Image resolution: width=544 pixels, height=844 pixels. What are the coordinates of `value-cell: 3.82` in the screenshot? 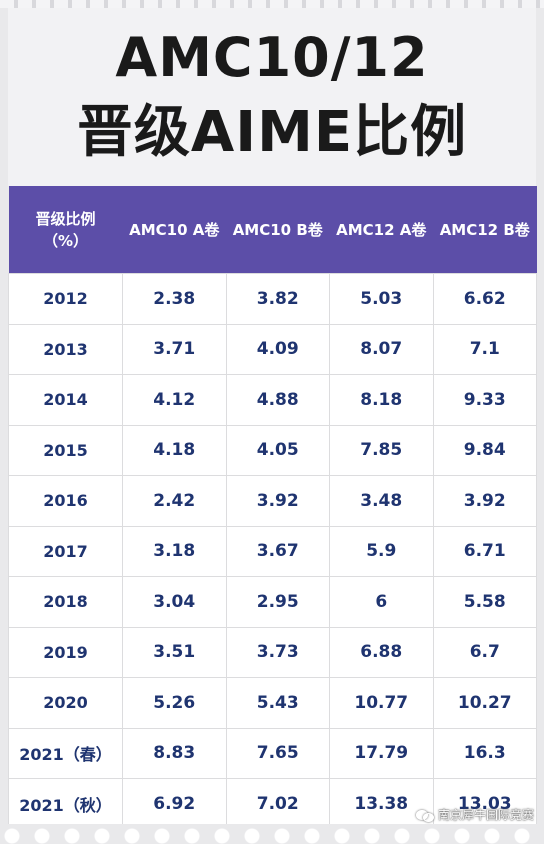 It's located at (277, 299).